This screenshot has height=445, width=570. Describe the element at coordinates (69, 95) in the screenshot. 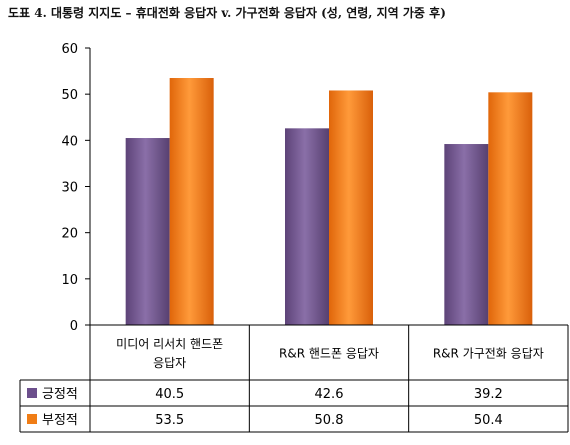

I see `y-tick-label: 50` at that location.